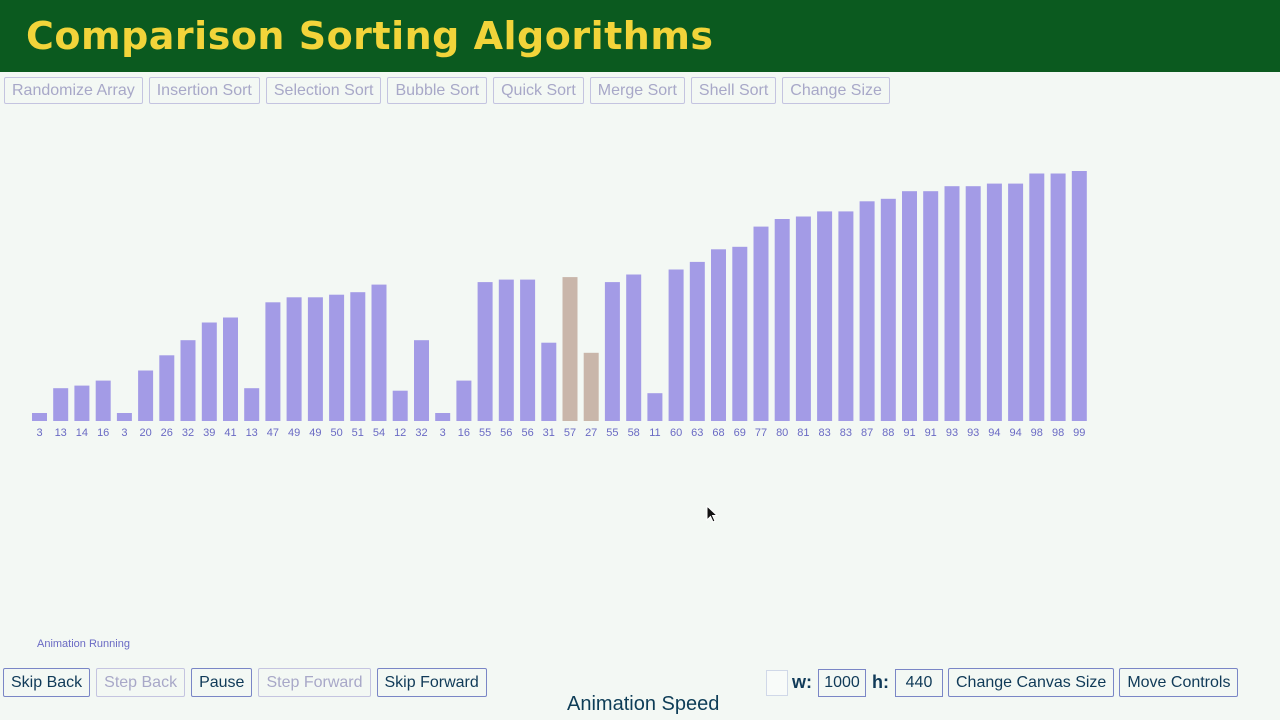 This screenshot has width=1280, height=720. What do you see at coordinates (204, 90) in the screenshot?
I see `insertion-sort-button: Insertion Sort` at bounding box center [204, 90].